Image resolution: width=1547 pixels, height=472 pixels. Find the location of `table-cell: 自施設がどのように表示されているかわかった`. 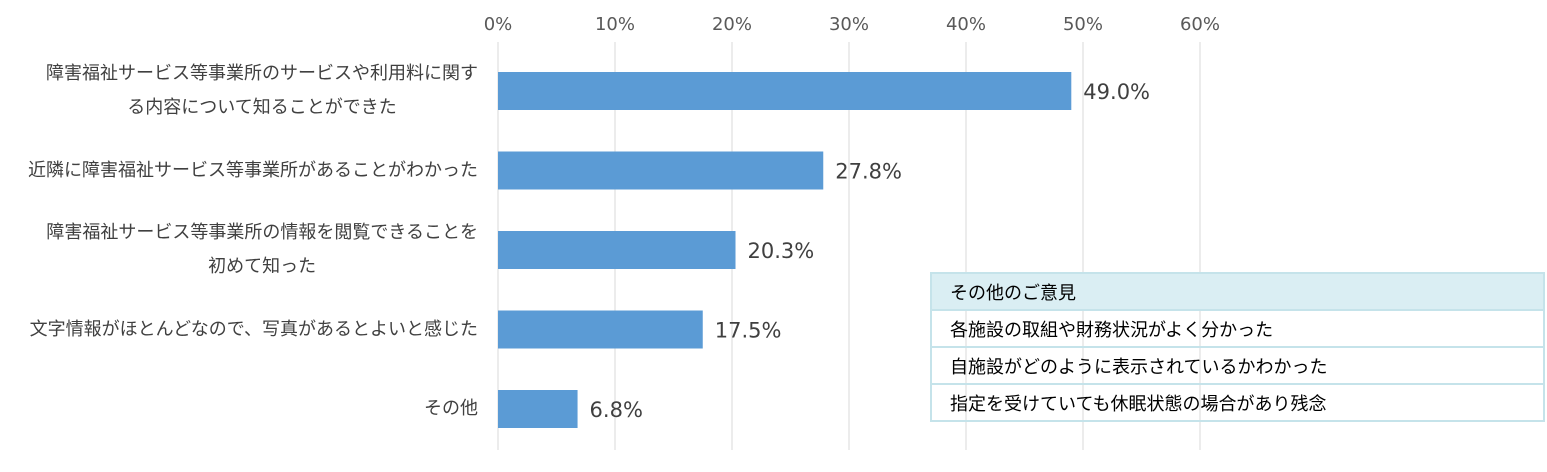

table-cell: 自施設がどのように表示されているかわかった is located at coordinates (1237, 365).